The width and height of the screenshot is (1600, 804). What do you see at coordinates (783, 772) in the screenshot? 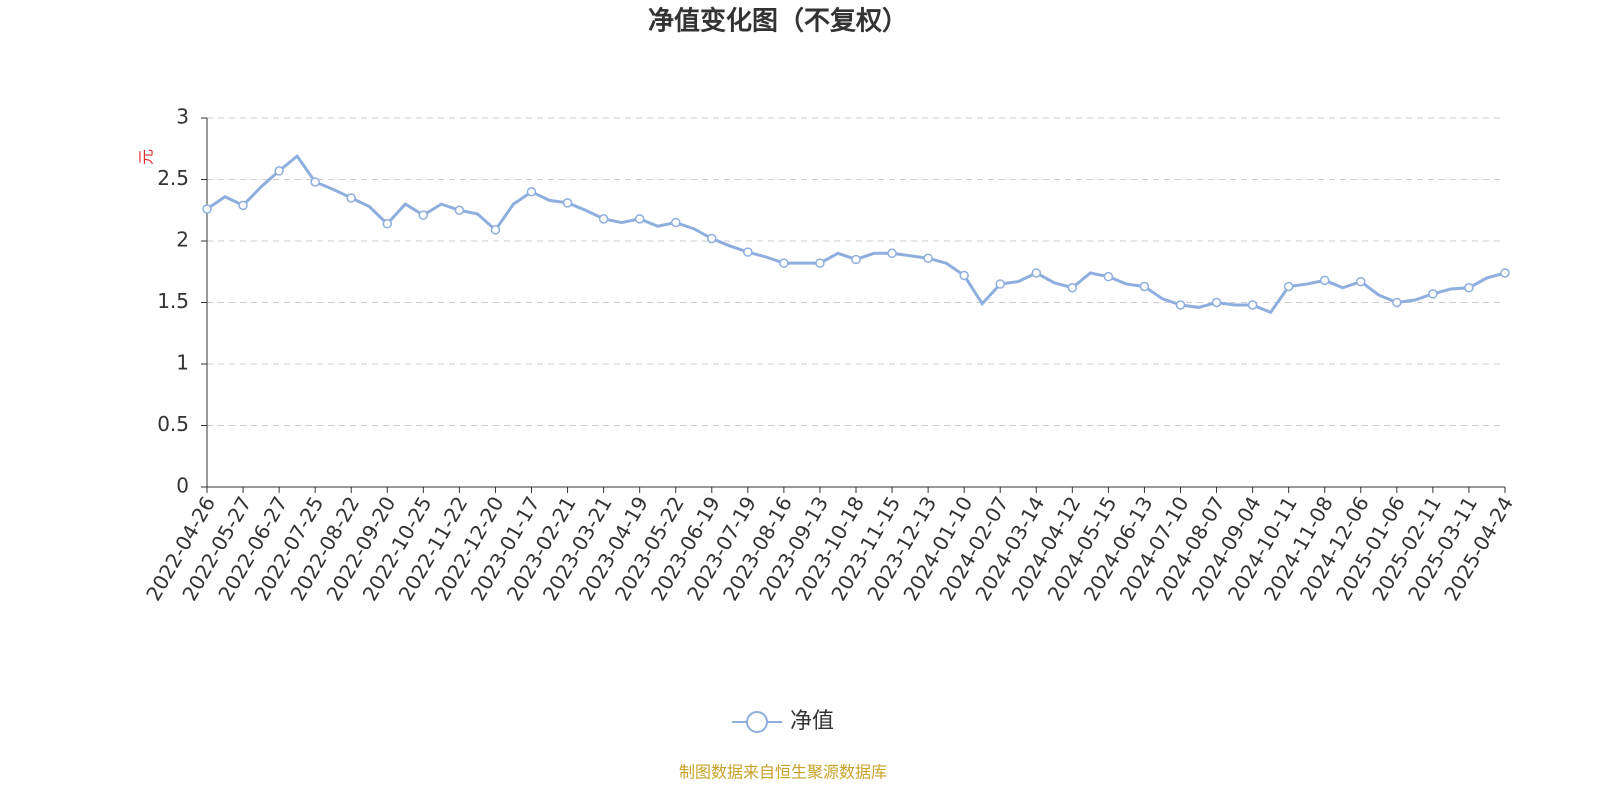
I see `source-note: 制图数据来自恒生聚源数据库` at bounding box center [783, 772].